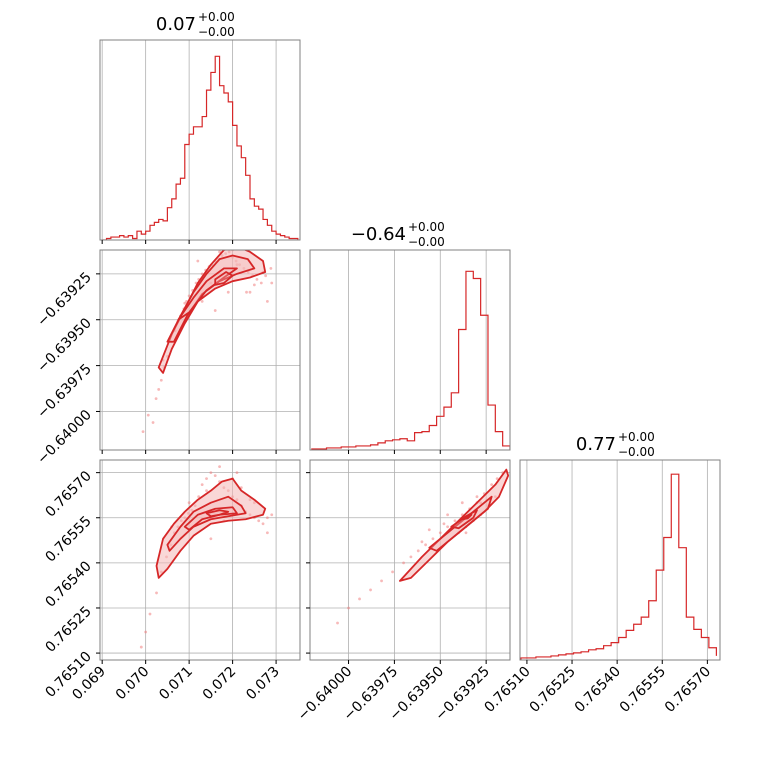 The image size is (760, 760). What do you see at coordinates (69, 494) in the screenshot?
I see `y-tick-label: 0.76570` at bounding box center [69, 494].